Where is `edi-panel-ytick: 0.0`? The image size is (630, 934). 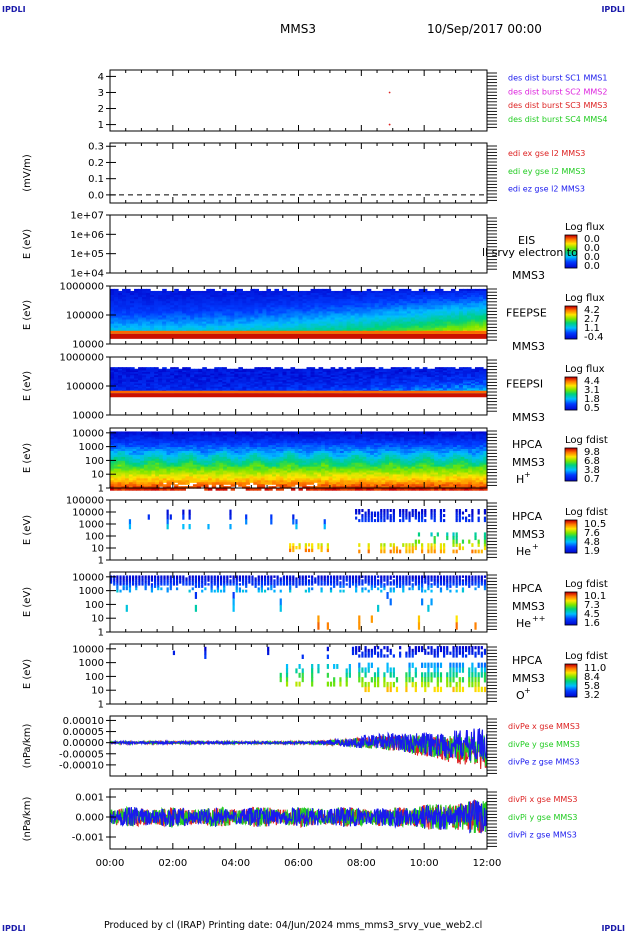 edi-panel-ytick: 0.0 is located at coordinates (96, 195).